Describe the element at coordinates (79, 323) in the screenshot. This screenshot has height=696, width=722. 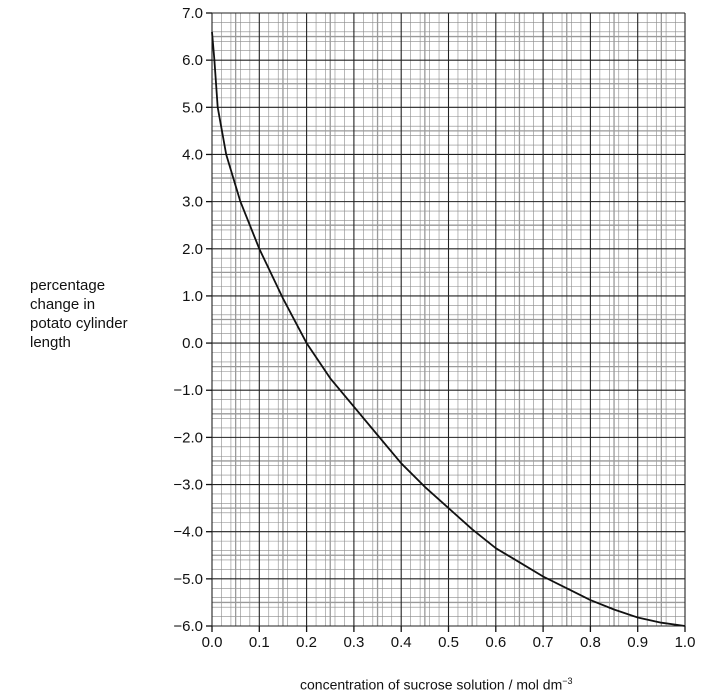
I see `y-label-line: potato cylinder` at that location.